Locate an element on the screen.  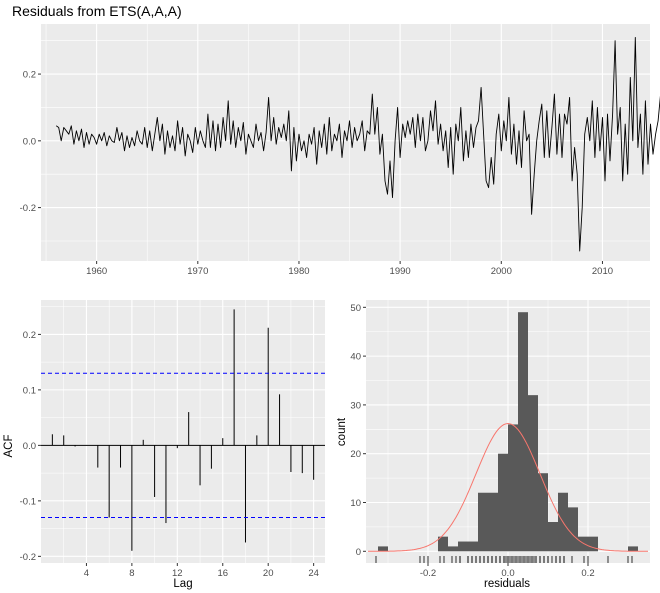
histogram-y-tick-label: 40 is located at coordinates (355, 357).